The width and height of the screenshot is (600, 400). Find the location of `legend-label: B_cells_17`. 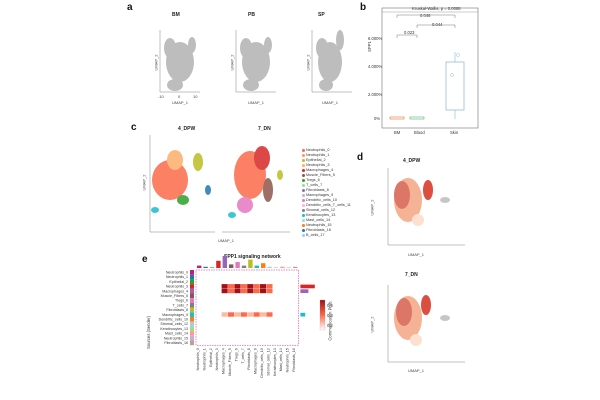

legend-label: B_cells_17 is located at coordinates (315, 235).